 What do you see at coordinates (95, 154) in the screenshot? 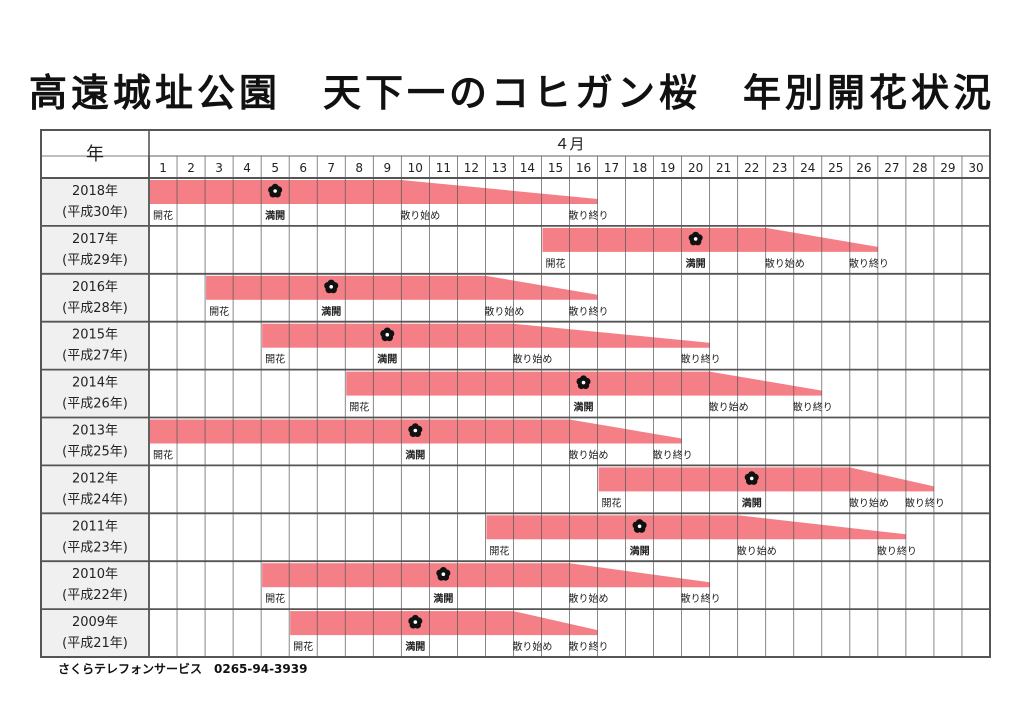
I see `year-header: 年` at bounding box center [95, 154].